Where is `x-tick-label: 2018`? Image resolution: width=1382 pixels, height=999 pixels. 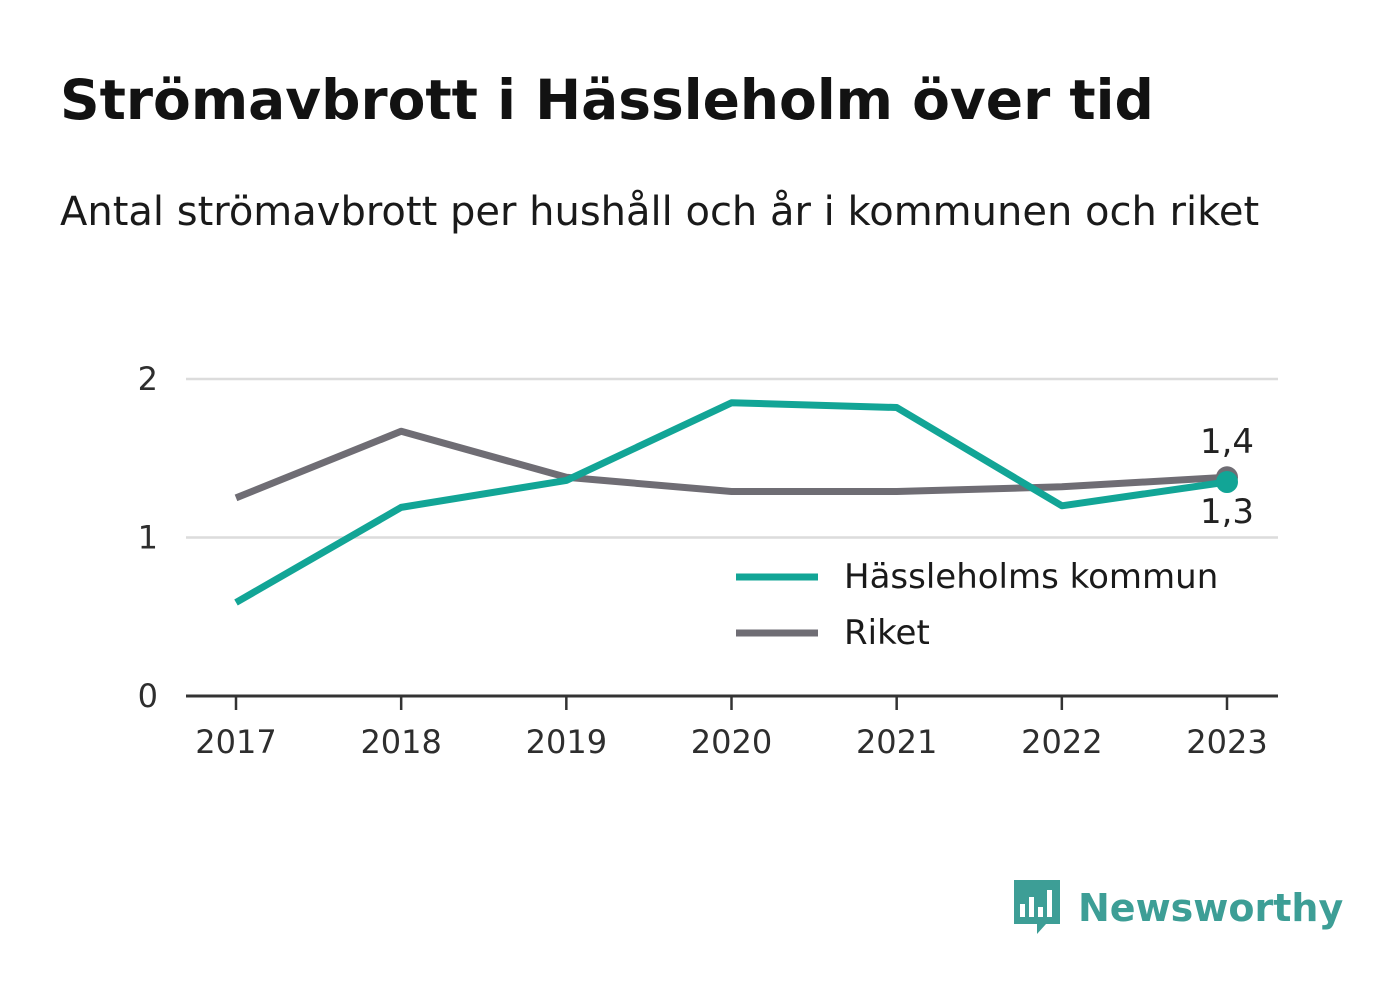
x-tick-label: 2018 is located at coordinates (400, 742).